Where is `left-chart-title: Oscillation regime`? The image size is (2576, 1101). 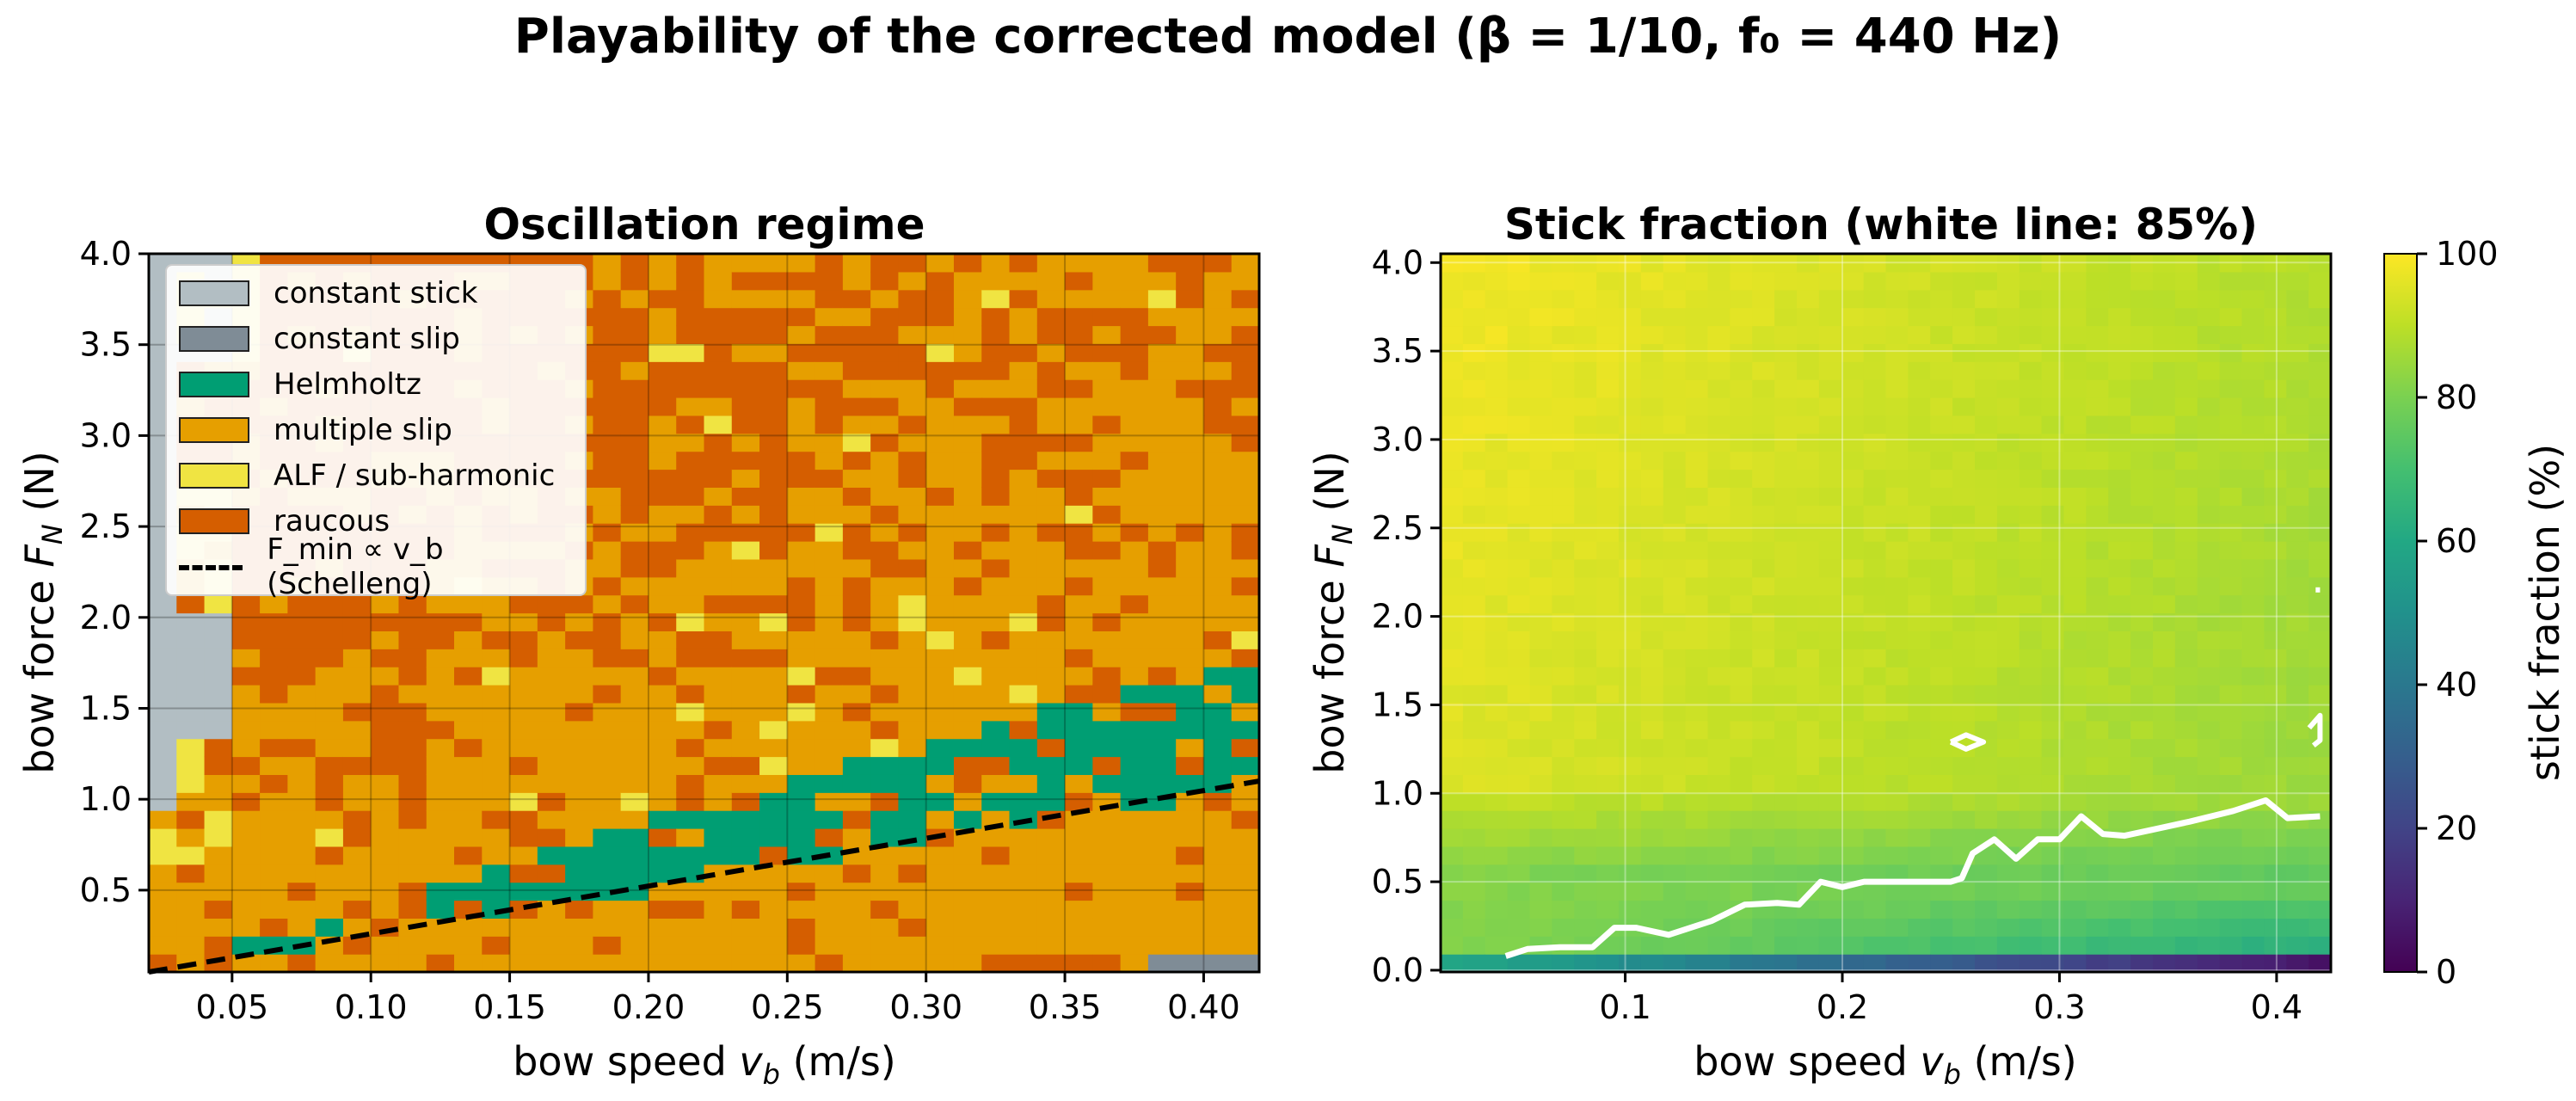
left-chart-title: Oscillation regime is located at coordinates (704, 225).